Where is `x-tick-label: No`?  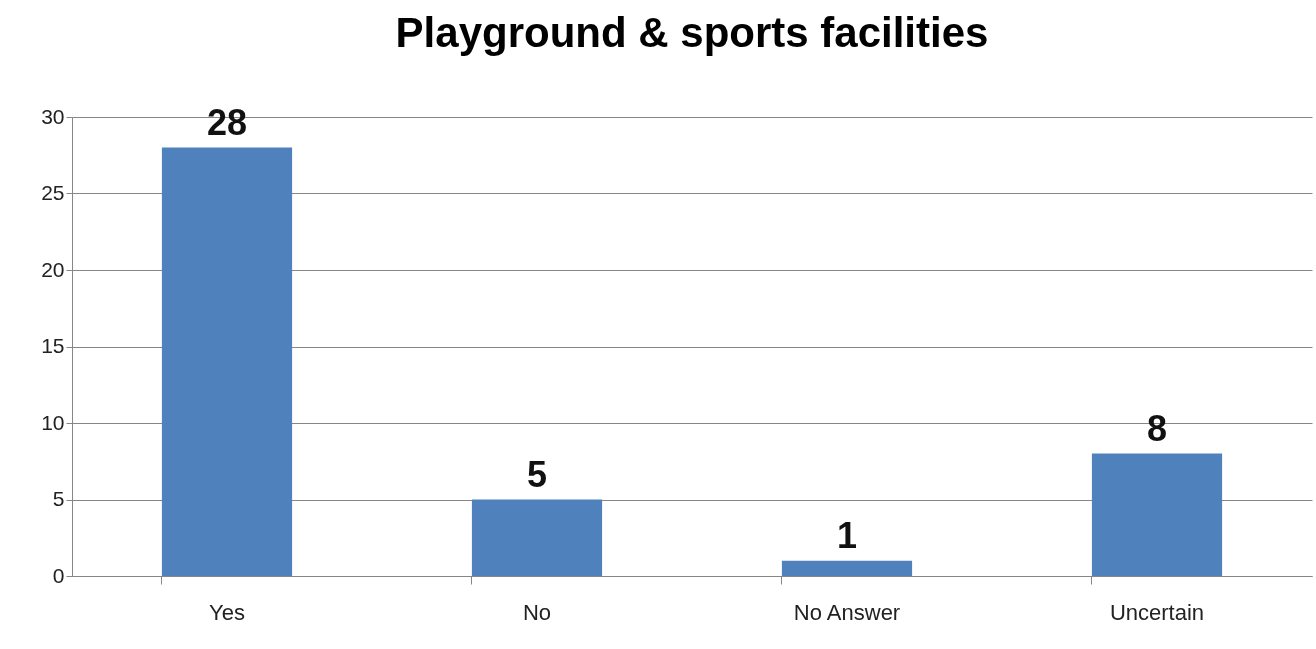
x-tick-label: No is located at coordinates (537, 612).